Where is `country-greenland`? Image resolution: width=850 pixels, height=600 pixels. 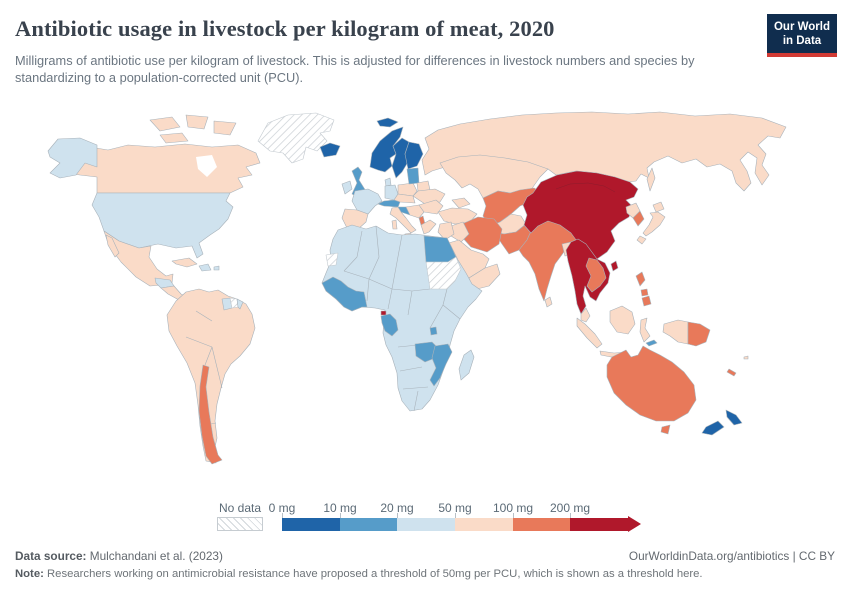 country-greenland is located at coordinates (296, 138).